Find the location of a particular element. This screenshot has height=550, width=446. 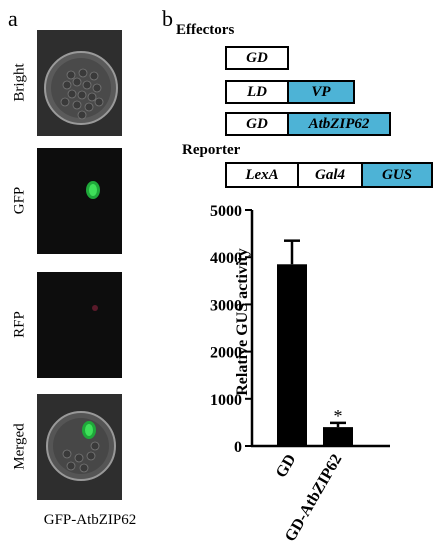

reporter-lexa-box: LexA is located at coordinates (262, 175).